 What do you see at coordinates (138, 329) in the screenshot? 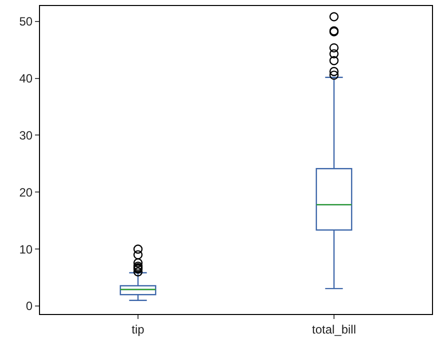
I see `x-tick-label: tip` at bounding box center [138, 329].